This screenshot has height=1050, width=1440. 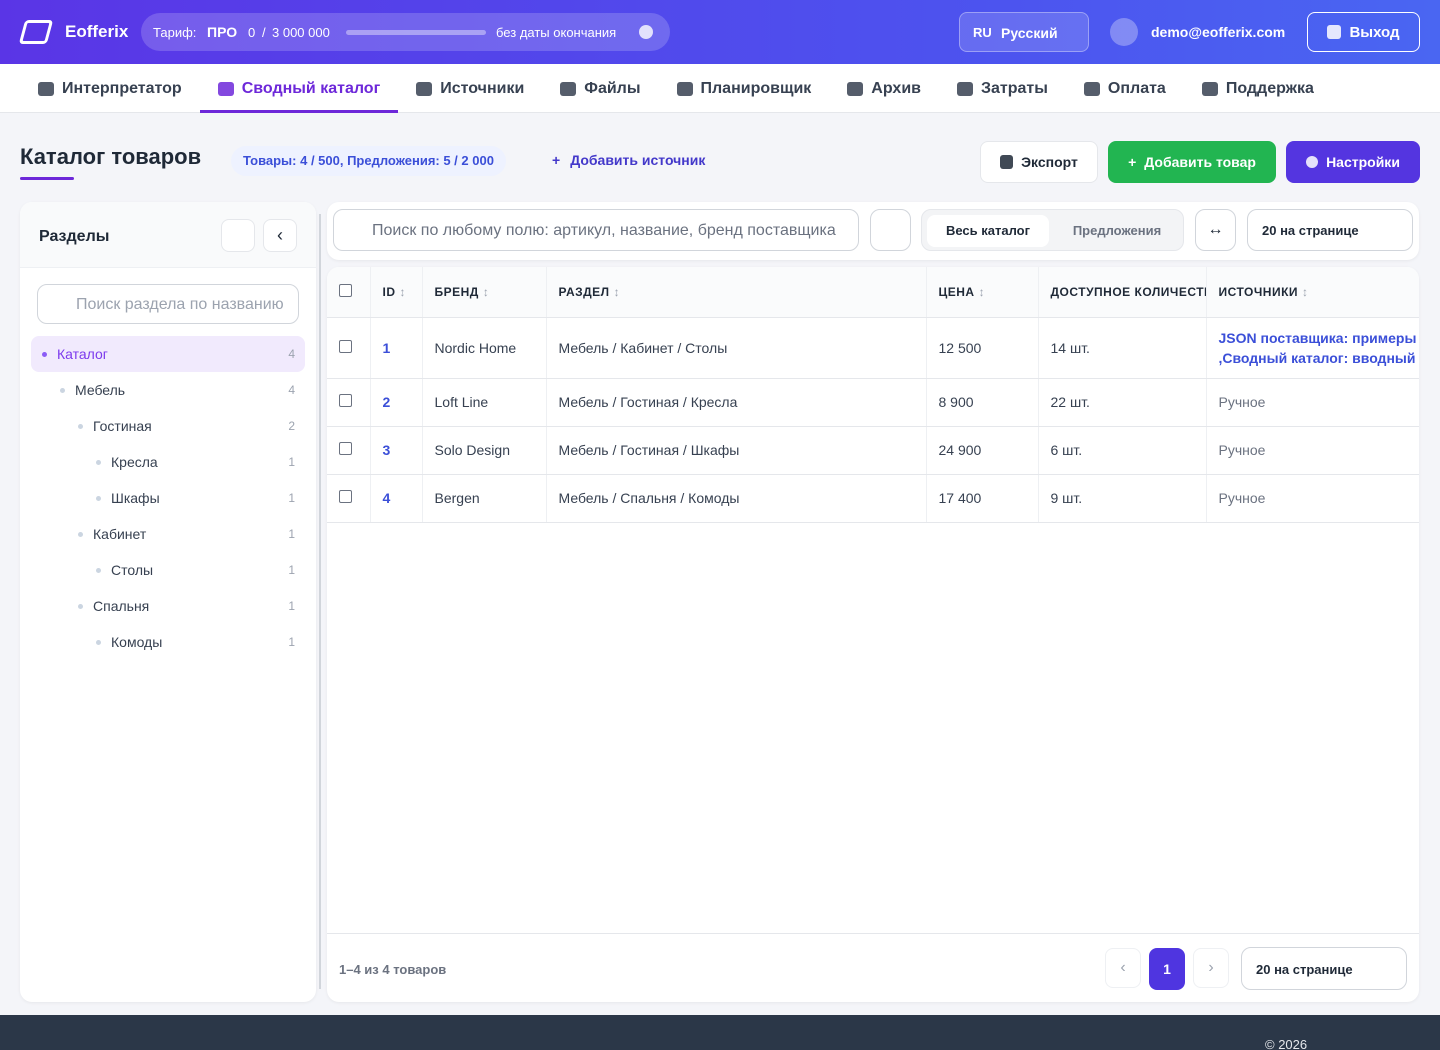 I want to click on tree-count: 2, so click(x=291, y=426).